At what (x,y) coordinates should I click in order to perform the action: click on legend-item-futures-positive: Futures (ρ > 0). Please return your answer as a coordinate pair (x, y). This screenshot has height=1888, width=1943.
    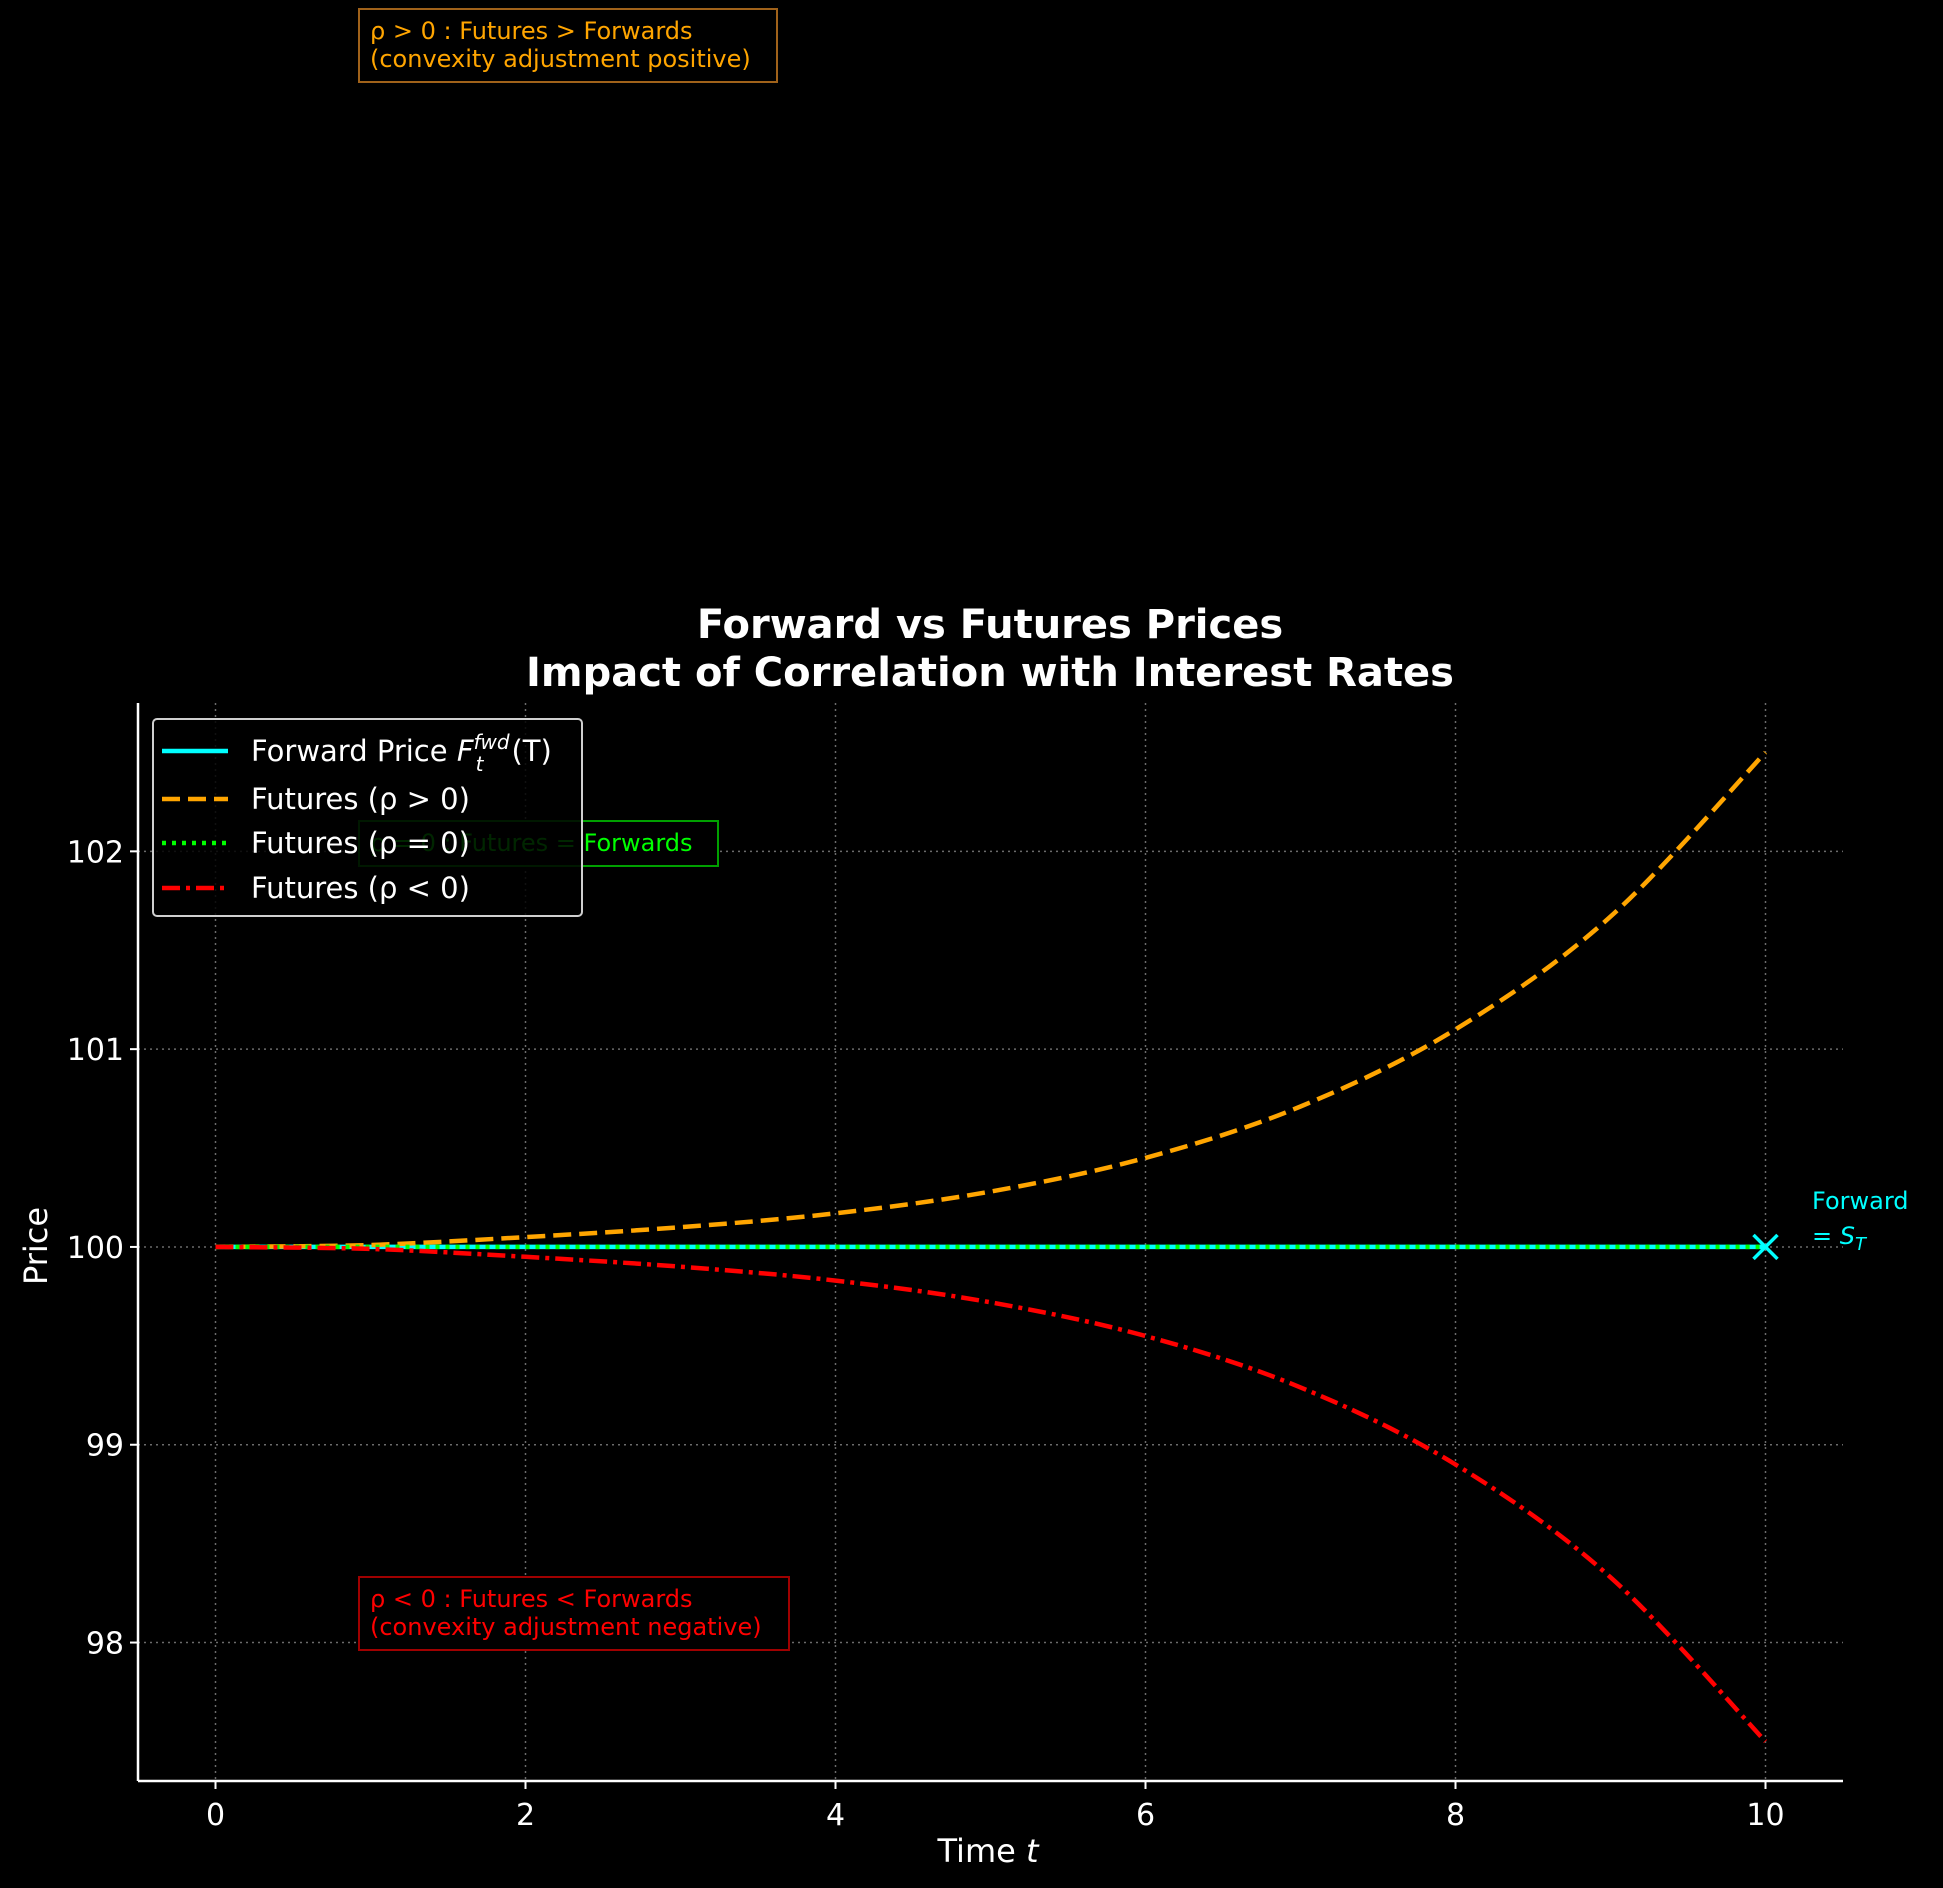
    Looking at the image, I should click on (316, 799).